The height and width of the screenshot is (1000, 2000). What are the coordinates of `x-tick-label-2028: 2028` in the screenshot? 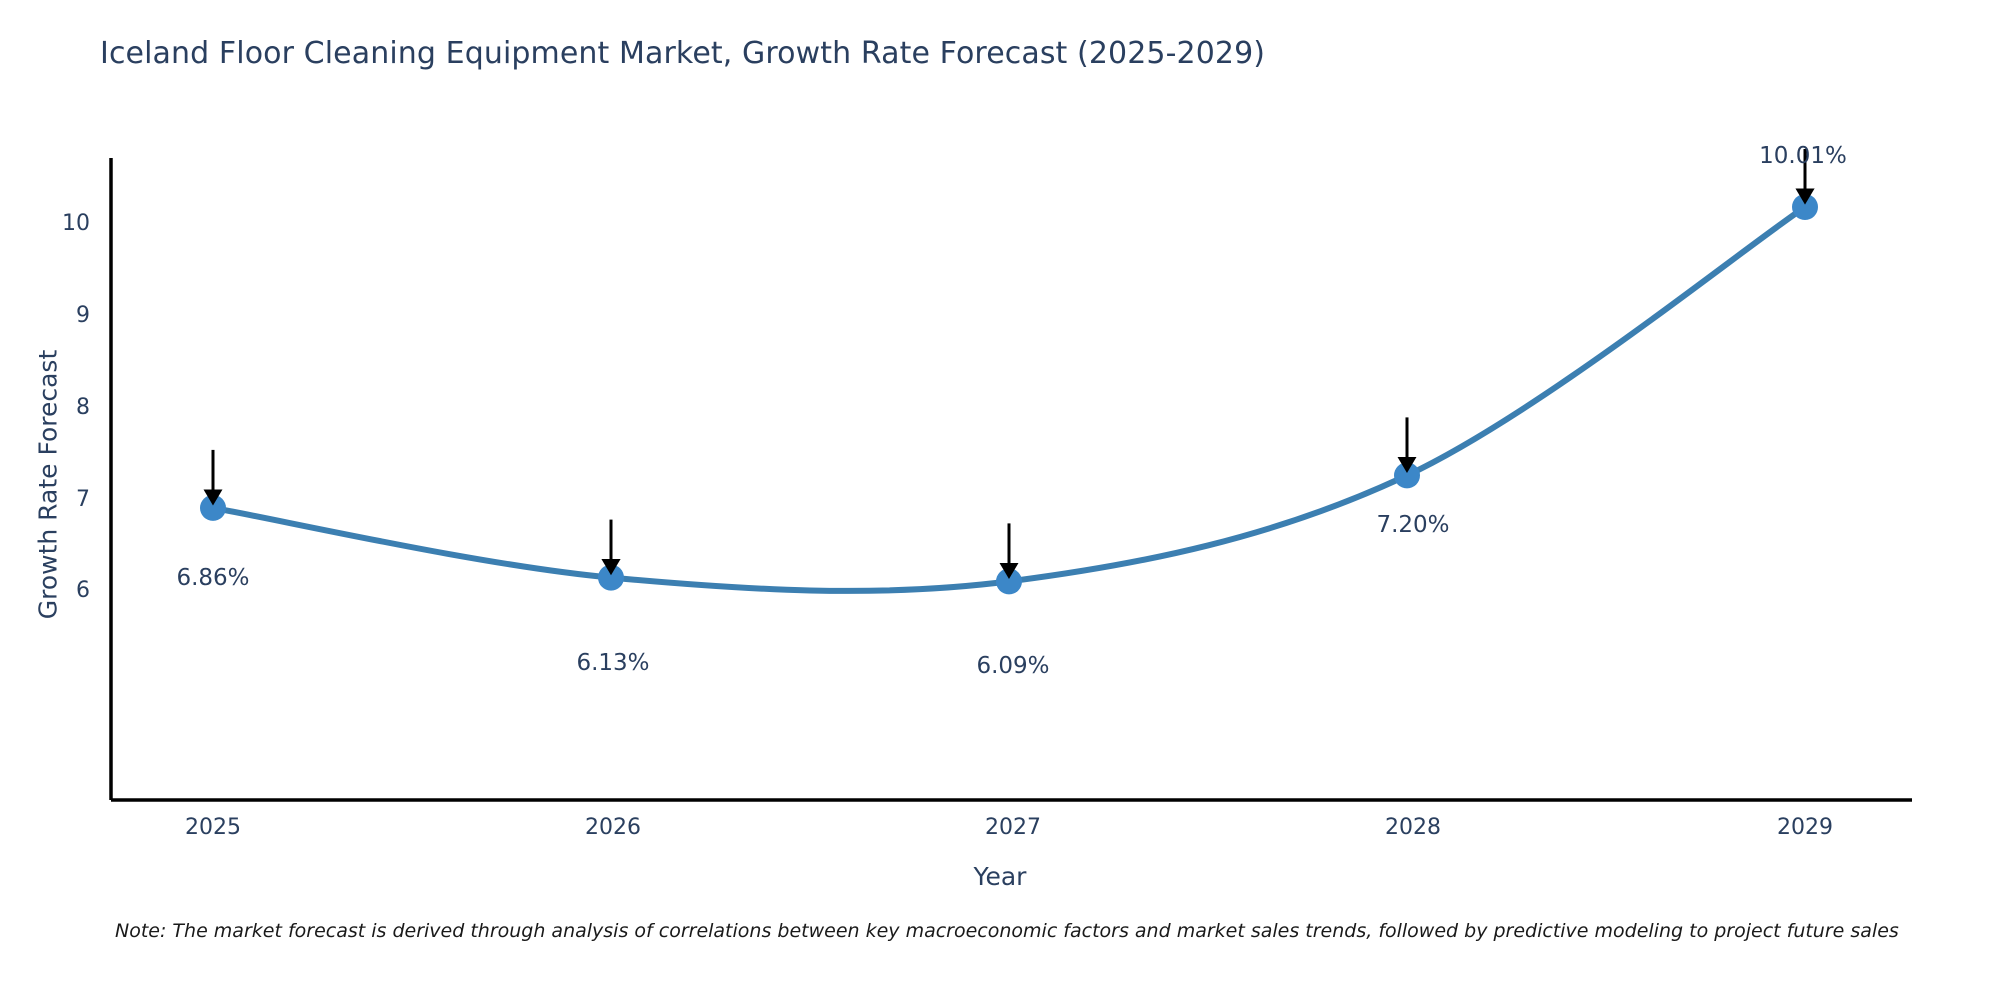 It's located at (1413, 827).